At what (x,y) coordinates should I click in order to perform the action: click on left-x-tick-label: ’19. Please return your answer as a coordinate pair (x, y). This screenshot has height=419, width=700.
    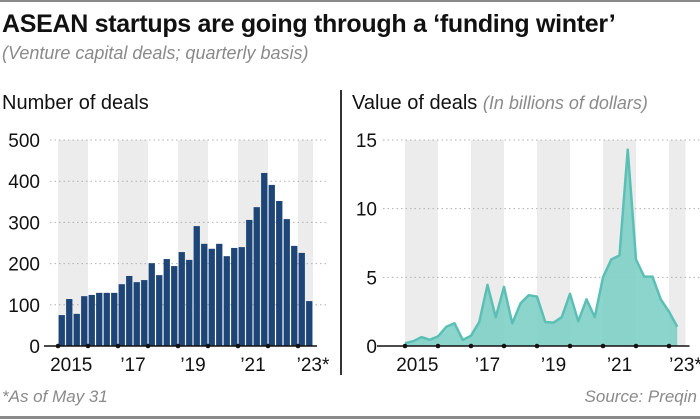
    Looking at the image, I should click on (192, 365).